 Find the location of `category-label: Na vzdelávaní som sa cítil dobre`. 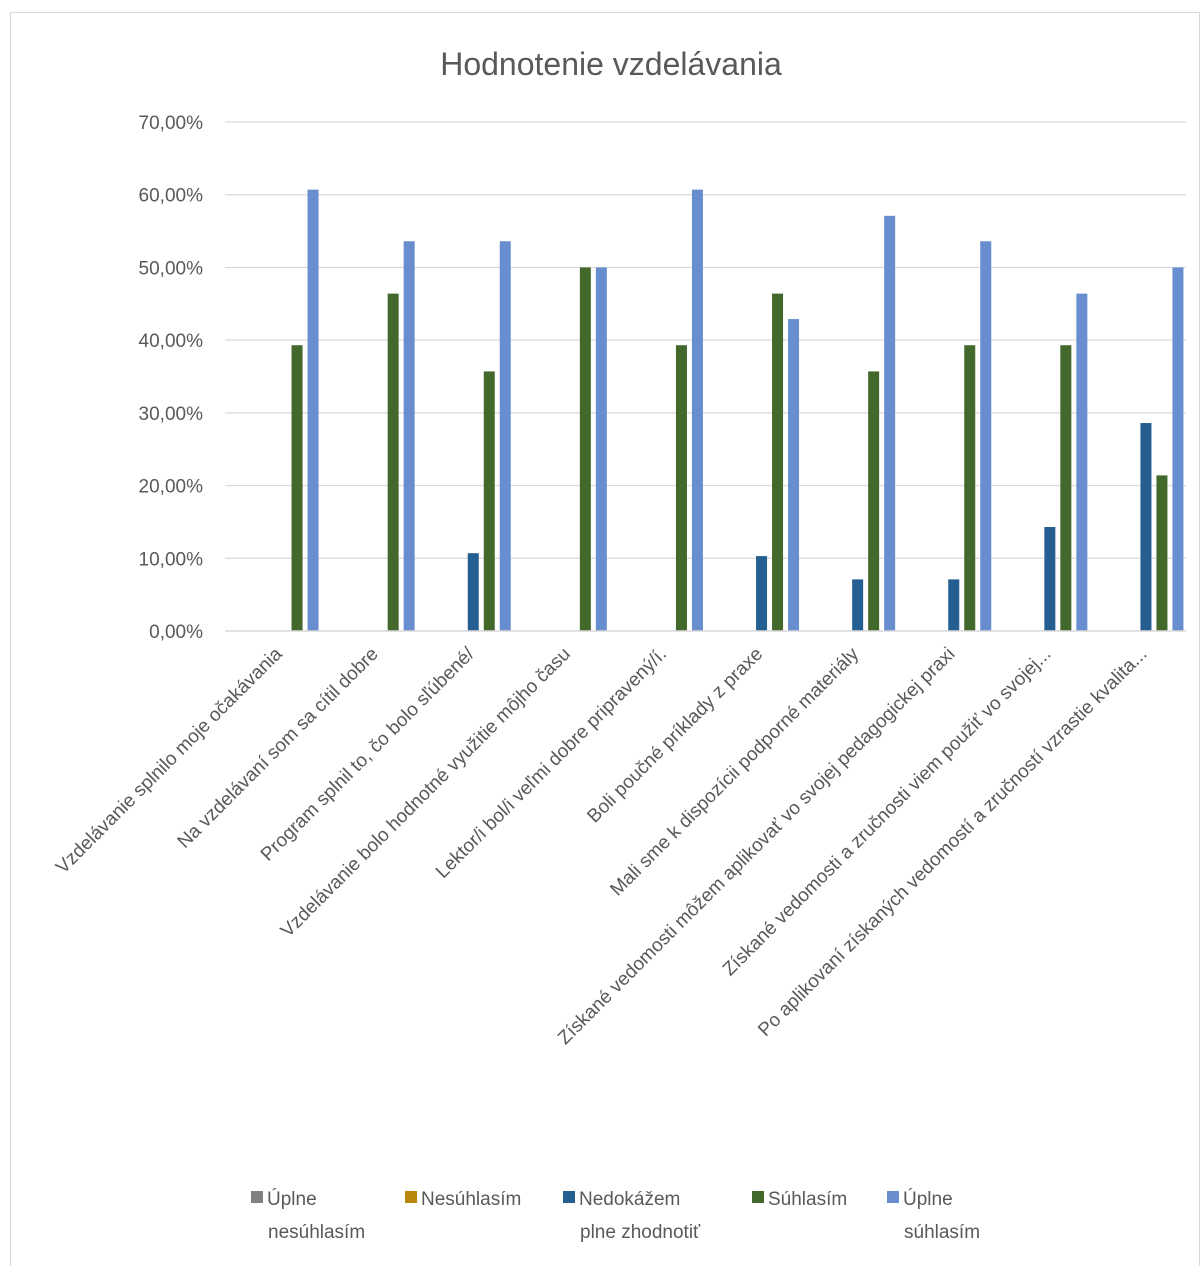

category-label: Na vzdelávaní som sa cítil dobre is located at coordinates (278, 748).